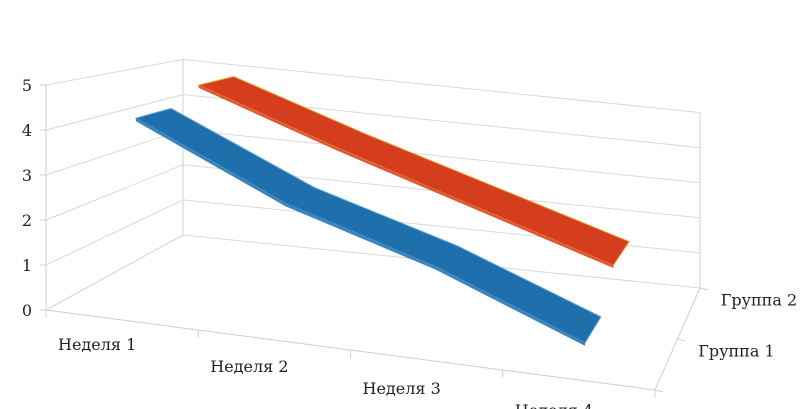 The height and width of the screenshot is (409, 807). What do you see at coordinates (27, 310) in the screenshot?
I see `y-tick-label: 0` at bounding box center [27, 310].